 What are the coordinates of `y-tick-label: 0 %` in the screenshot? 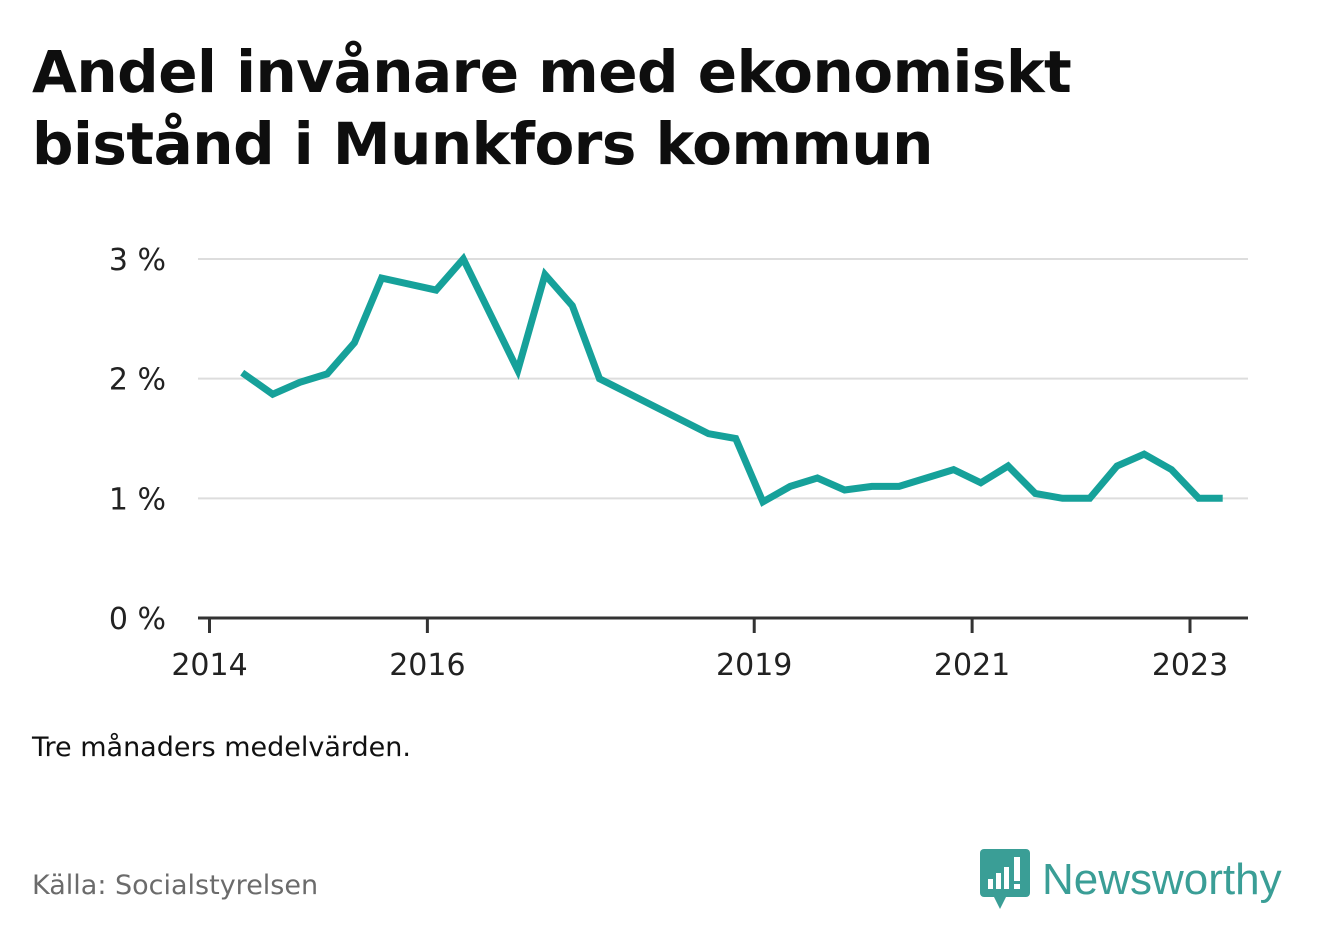 It's located at (137, 619).